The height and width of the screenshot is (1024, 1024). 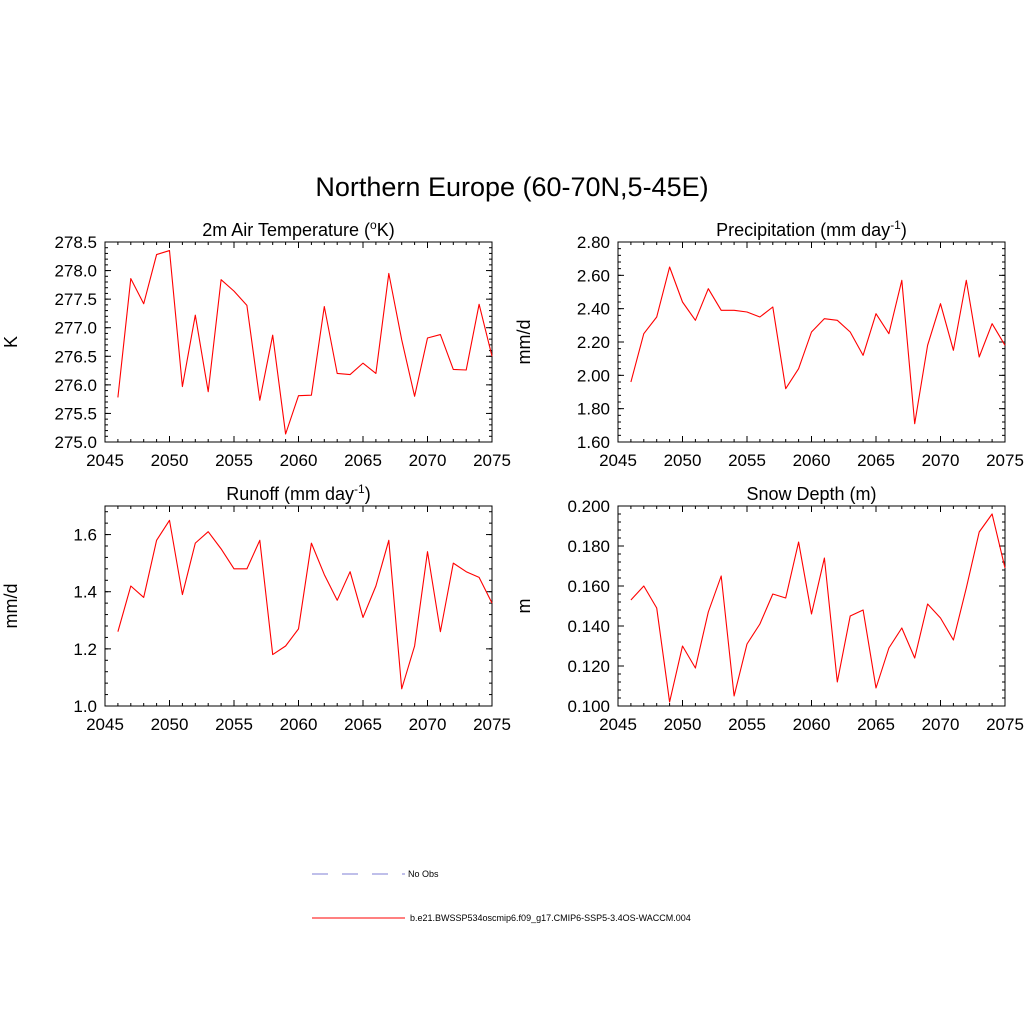 I want to click on panel-title-main: Snow Depth (m), so click(x=811, y=494).